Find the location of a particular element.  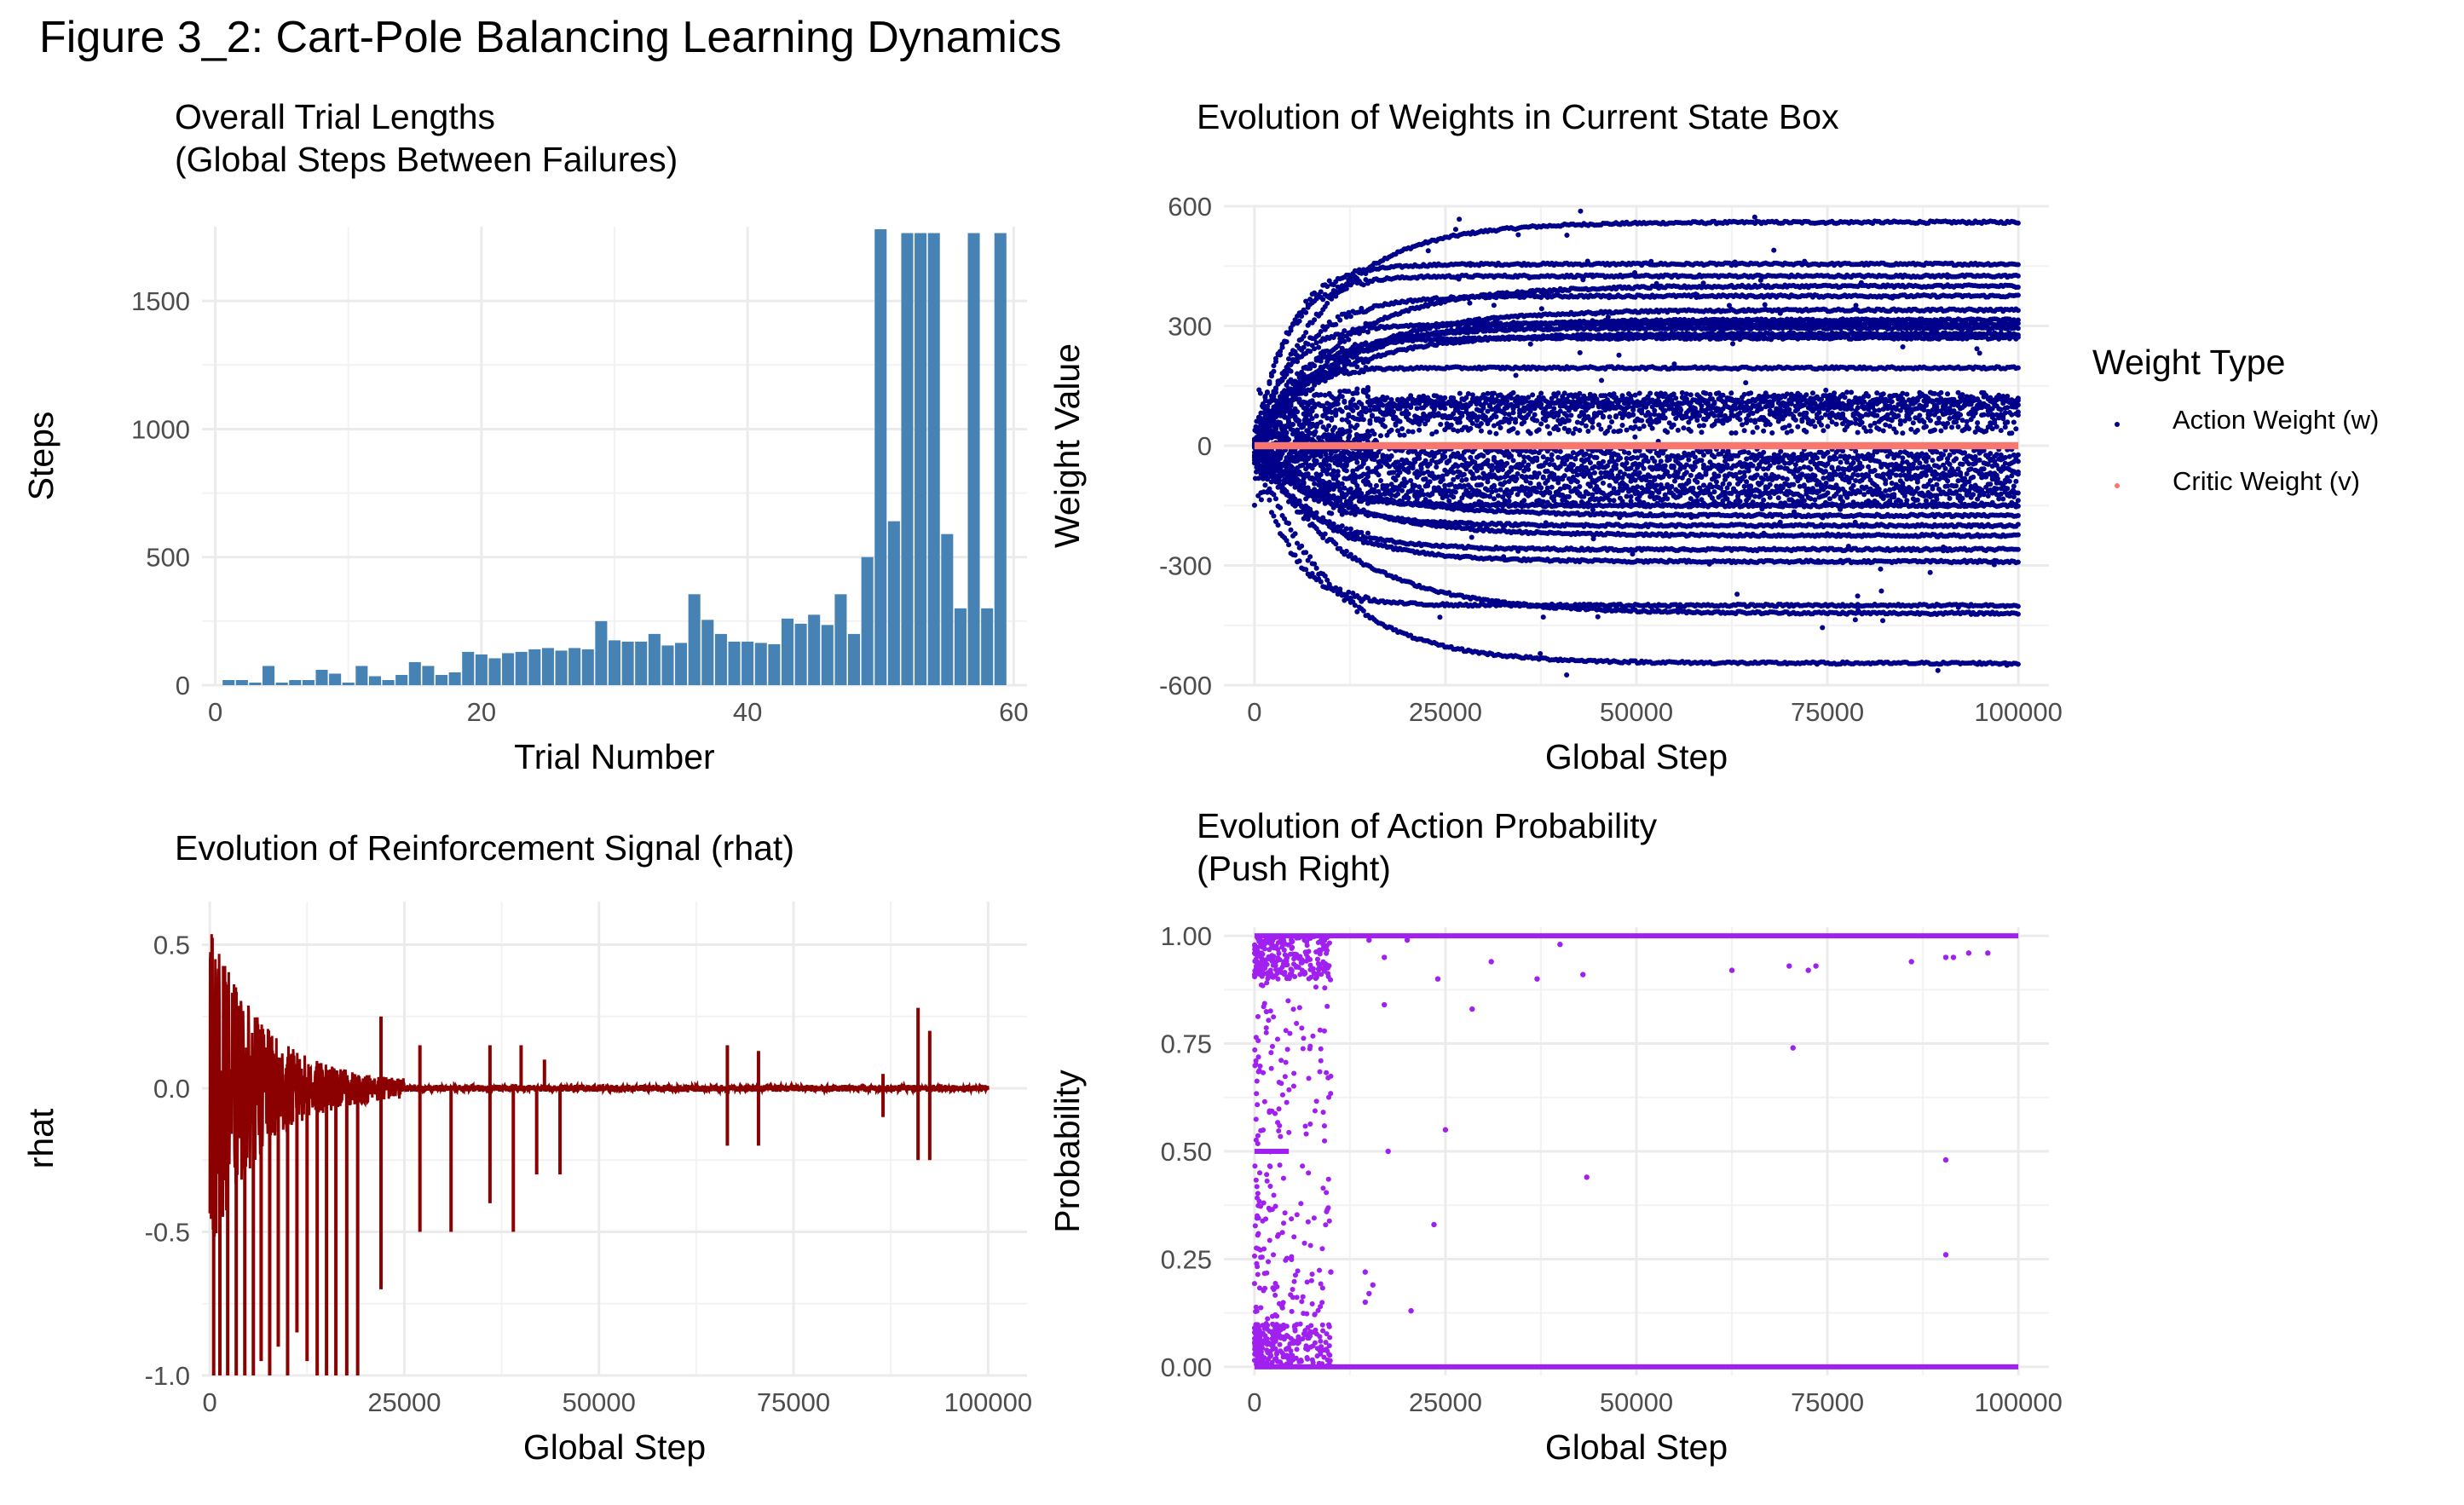

legend-item-action-weight: Action Weight (w) is located at coordinates (2235, 428).